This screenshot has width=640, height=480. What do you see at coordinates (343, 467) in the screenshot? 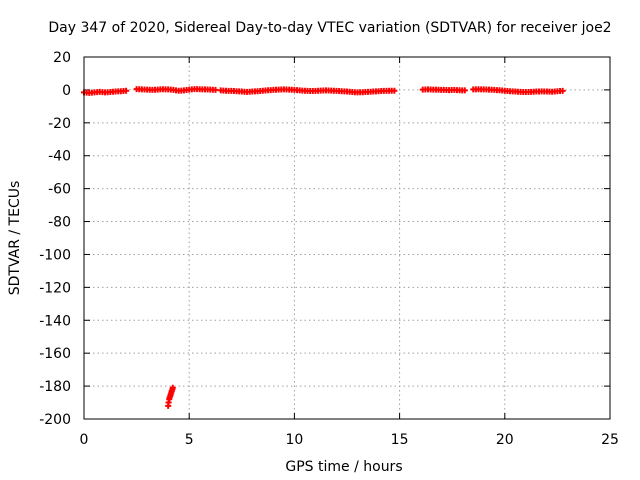
I see `x-axis-label: GPS time / hours` at bounding box center [343, 467].